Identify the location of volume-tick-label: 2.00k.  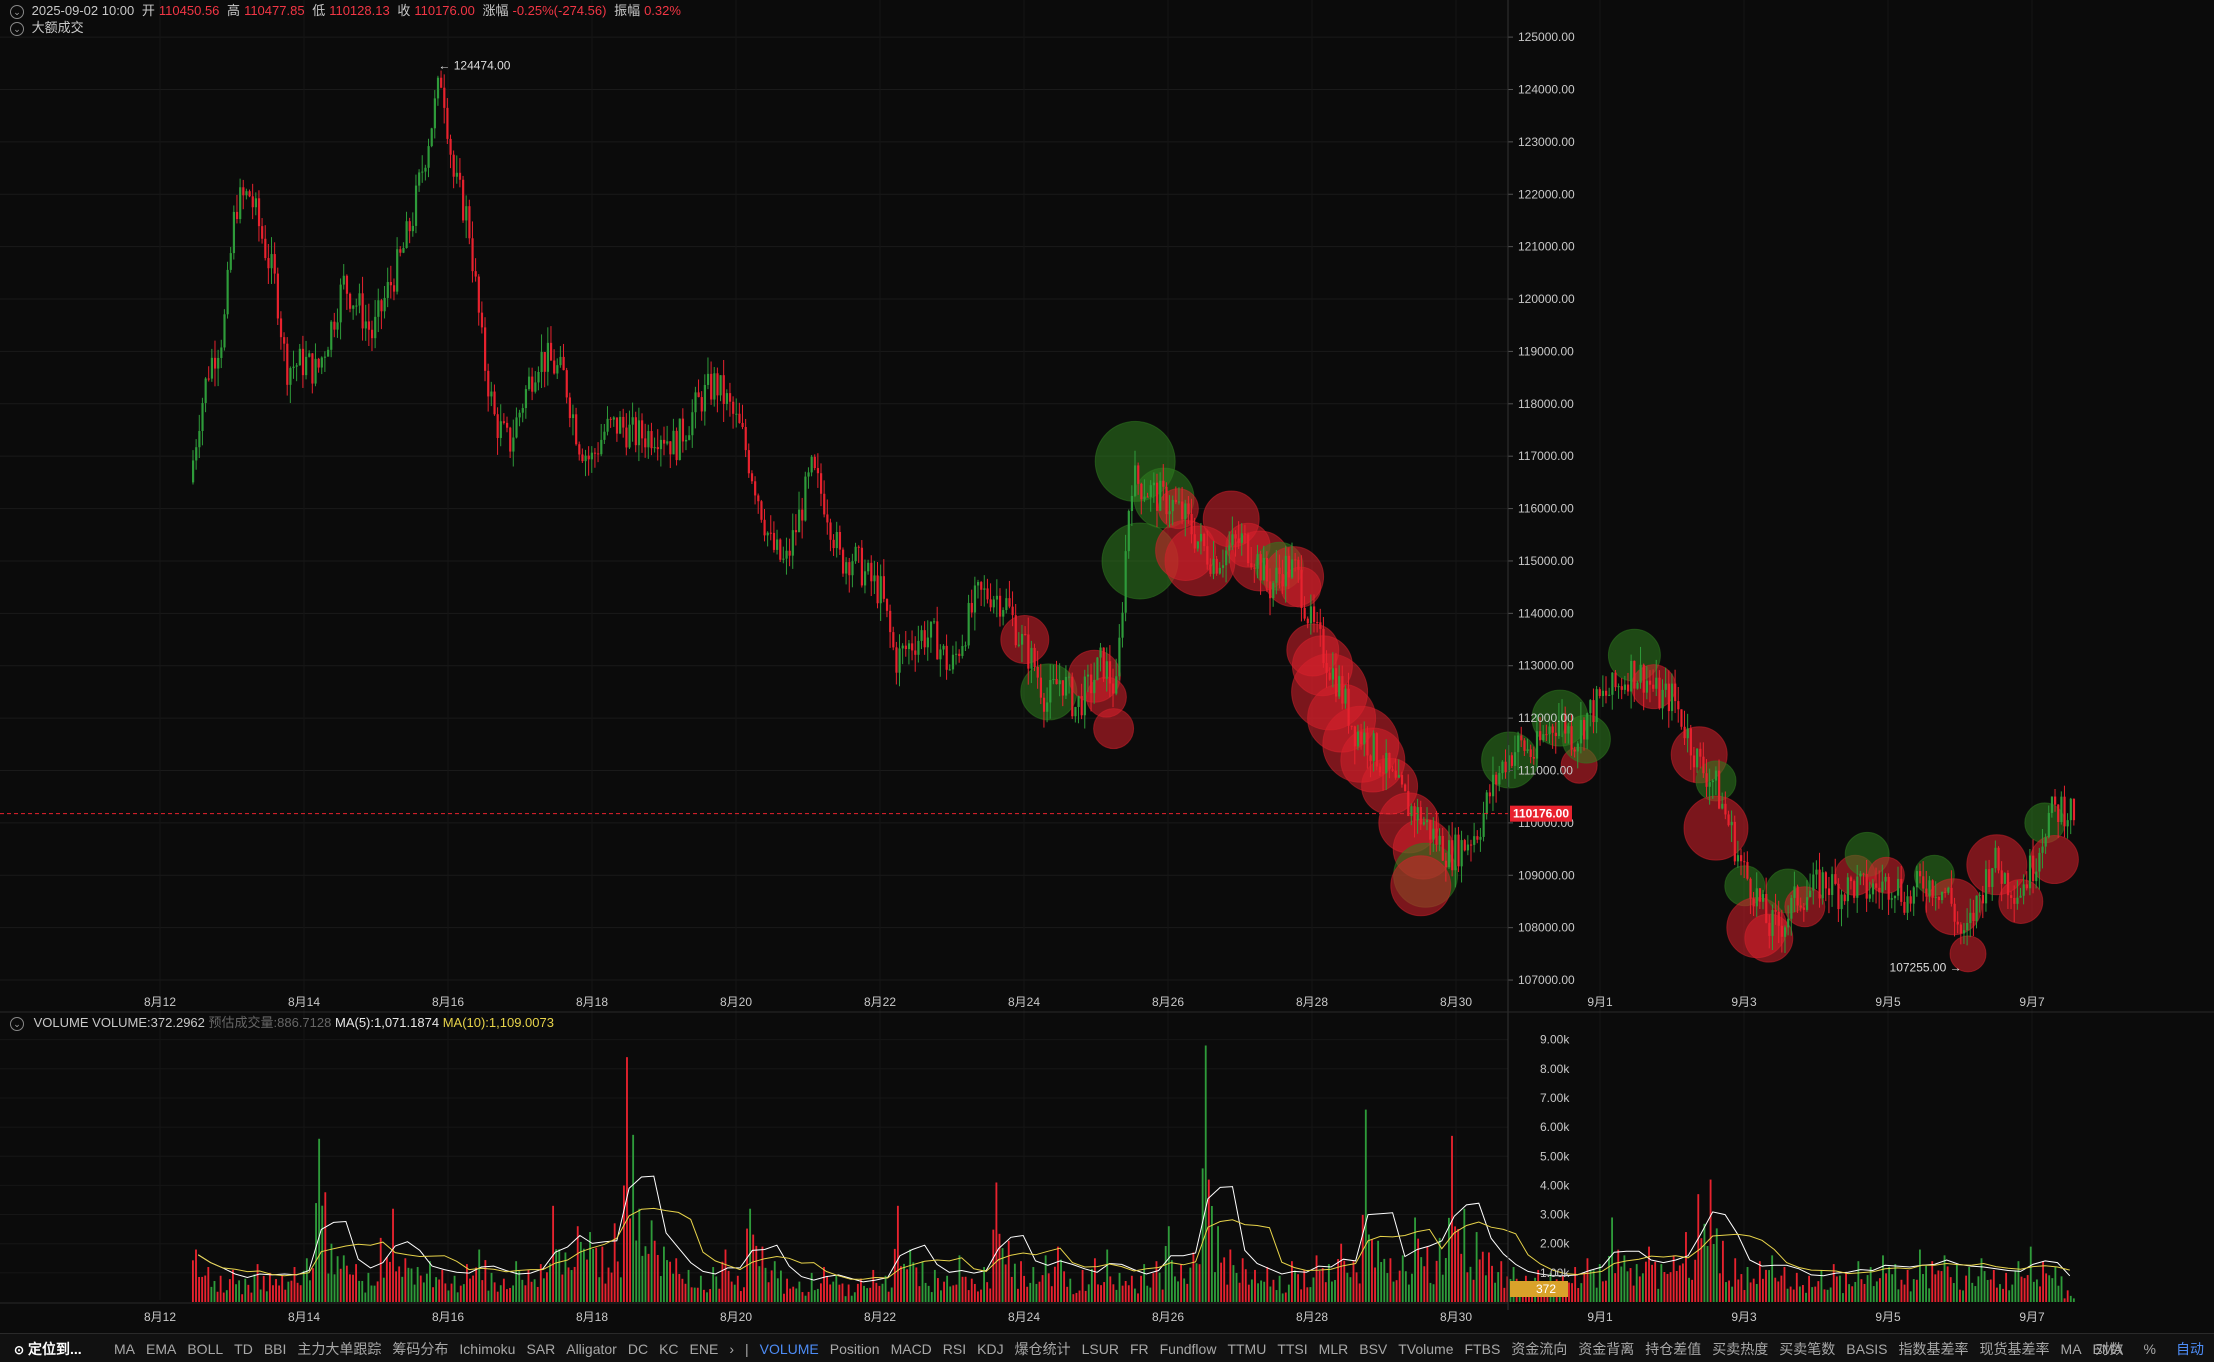
(1555, 1244).